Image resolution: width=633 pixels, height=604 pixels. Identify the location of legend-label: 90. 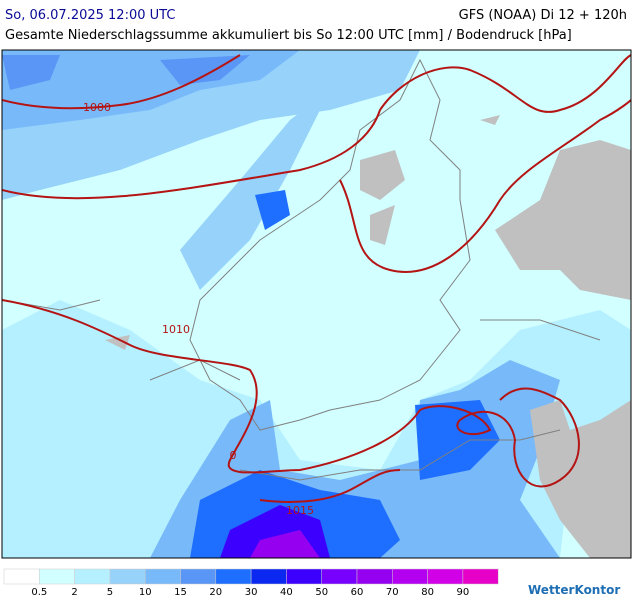
(463, 592).